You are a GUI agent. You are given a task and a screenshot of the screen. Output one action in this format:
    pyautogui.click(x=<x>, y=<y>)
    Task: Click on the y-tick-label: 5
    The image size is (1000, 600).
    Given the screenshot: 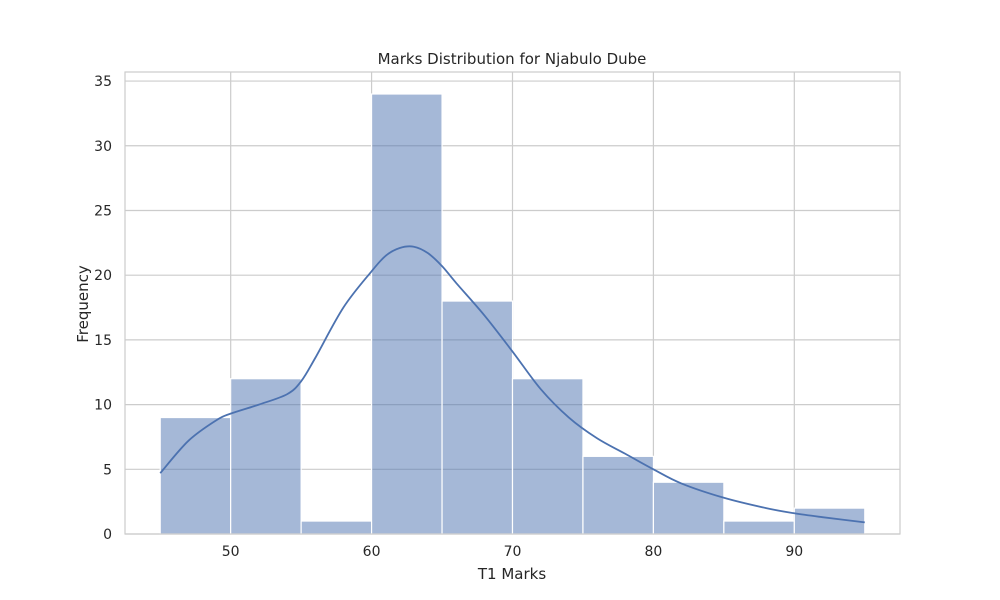 What is the action you would take?
    pyautogui.click(x=107, y=470)
    